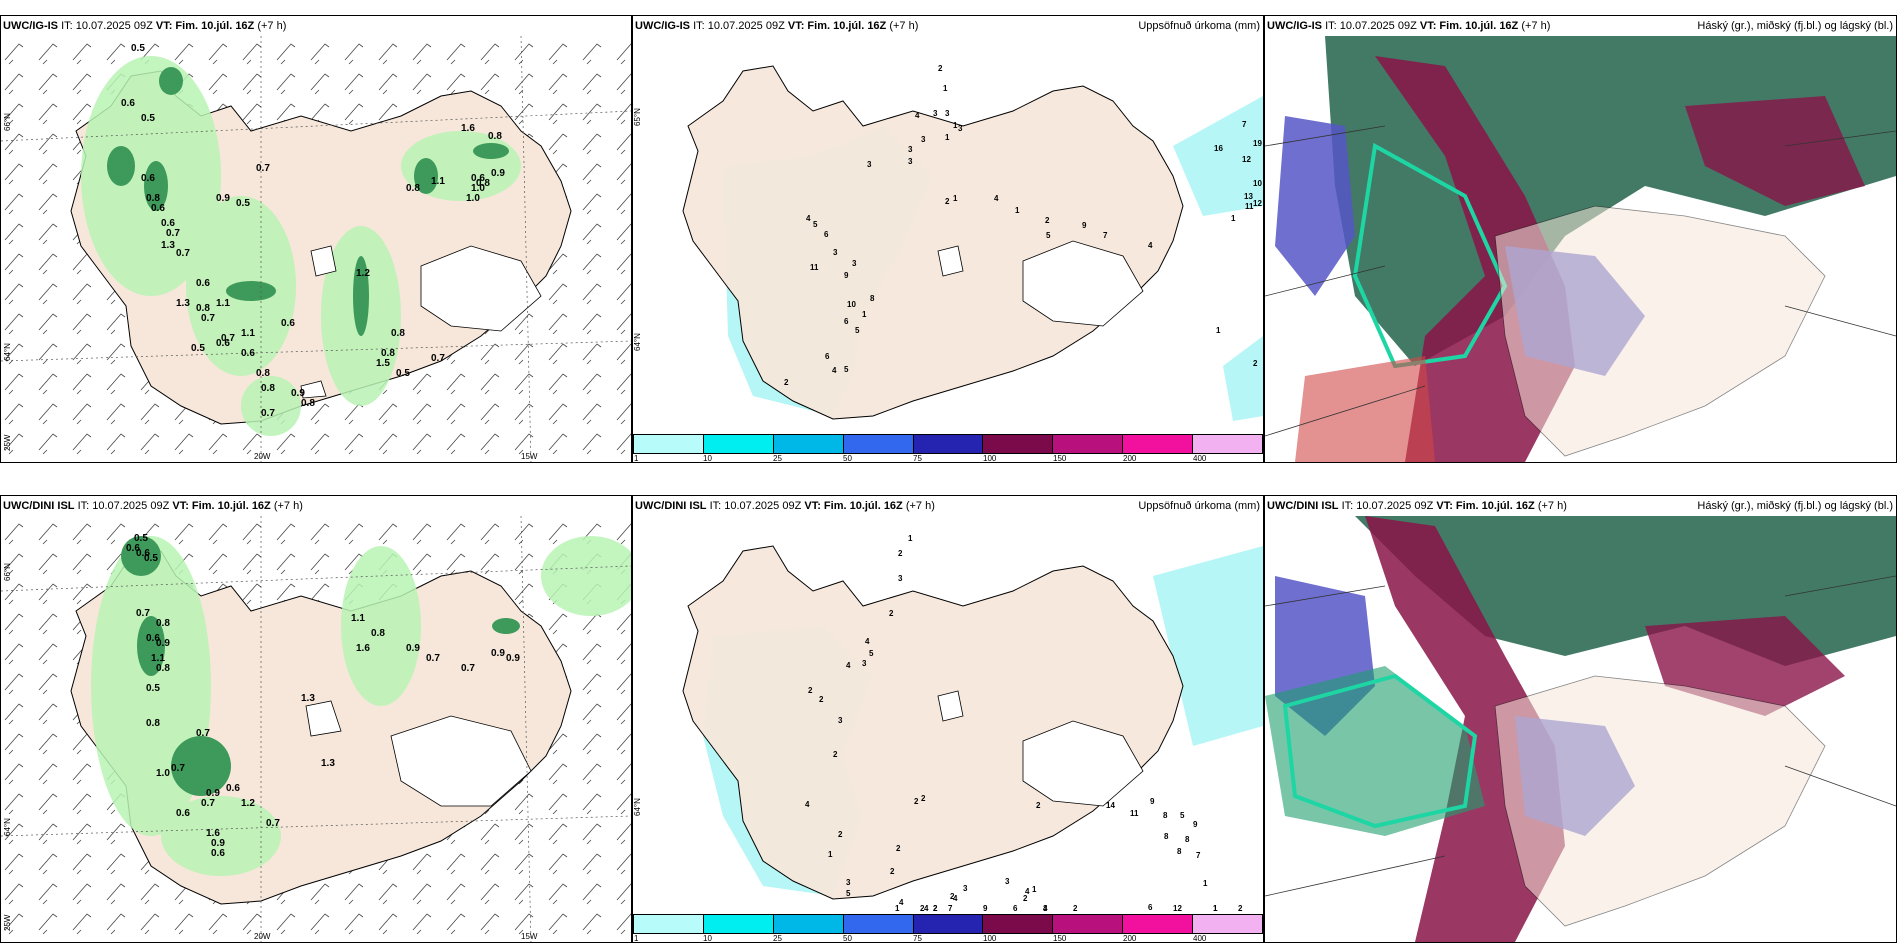  Describe the element at coordinates (1165, 815) in the screenshot. I see `value-label: 8` at that location.